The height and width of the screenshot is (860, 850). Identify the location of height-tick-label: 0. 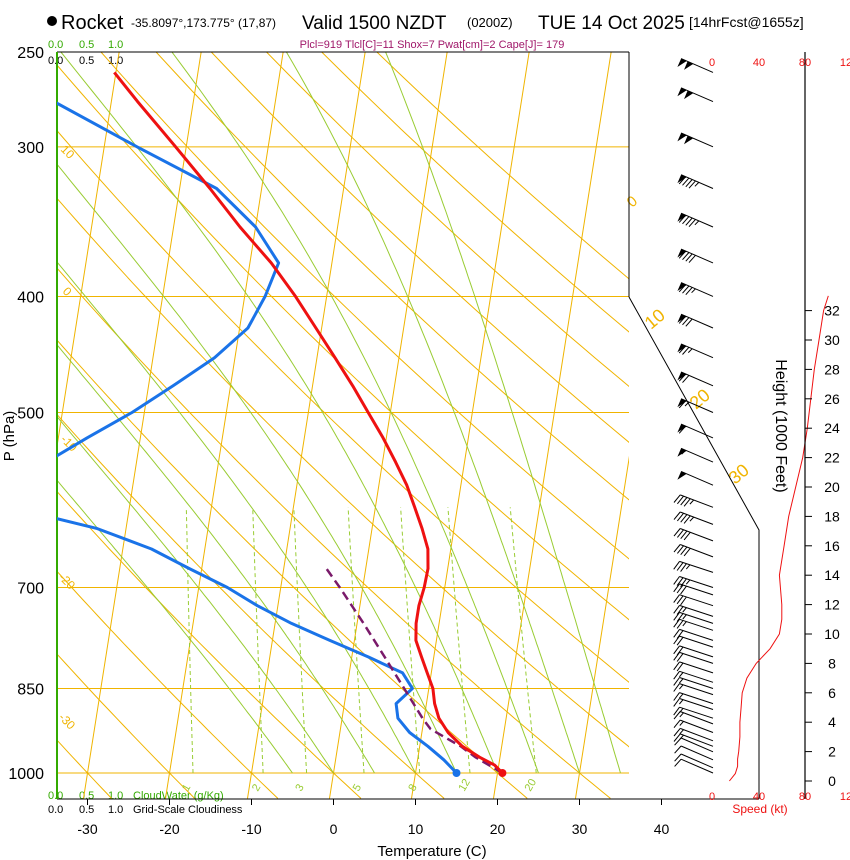
(832, 781).